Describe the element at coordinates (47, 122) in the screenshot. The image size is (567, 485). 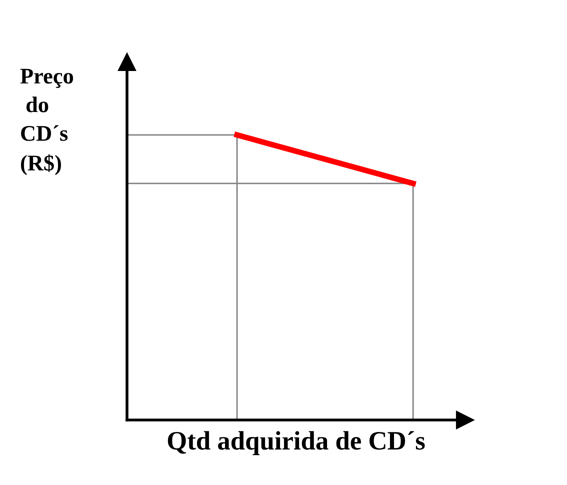
I see `y-axis-title: Preço do CD´s (R$)` at that location.